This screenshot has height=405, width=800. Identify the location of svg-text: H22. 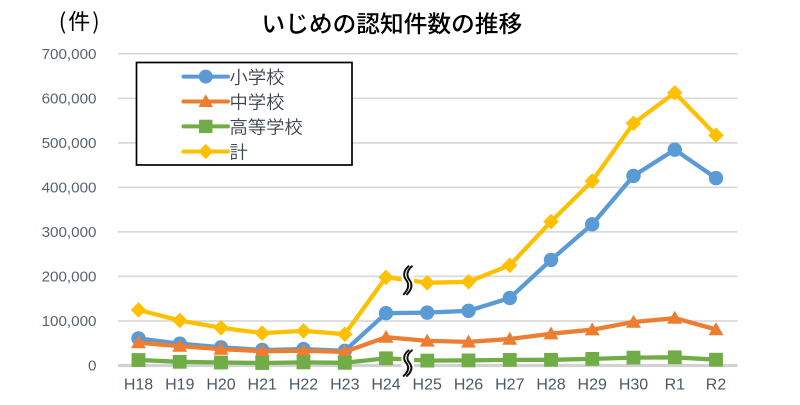
(303, 385).